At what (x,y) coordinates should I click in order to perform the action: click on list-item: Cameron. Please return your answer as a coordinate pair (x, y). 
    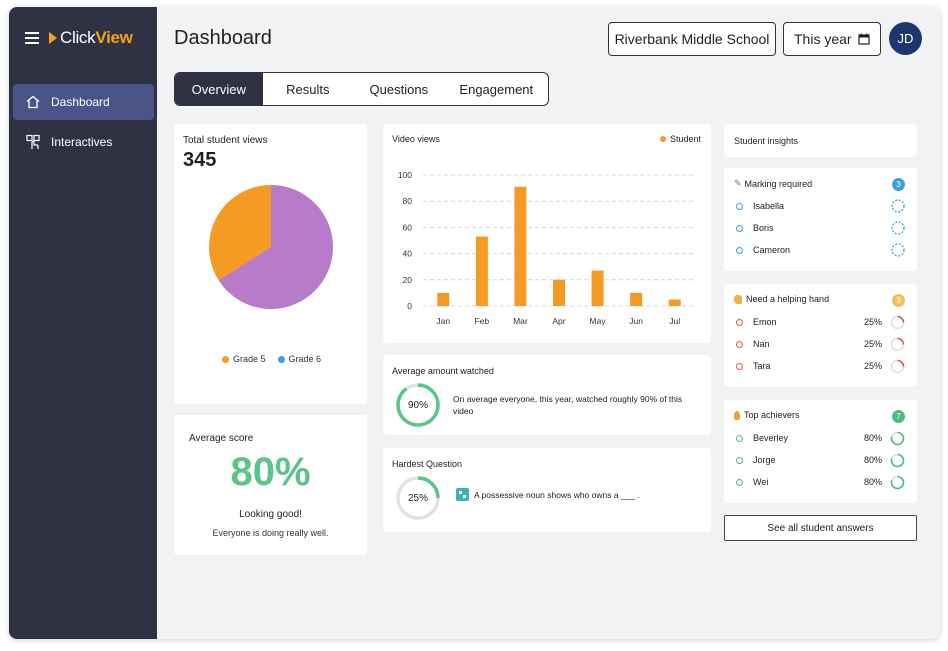
    Looking at the image, I should click on (820, 250).